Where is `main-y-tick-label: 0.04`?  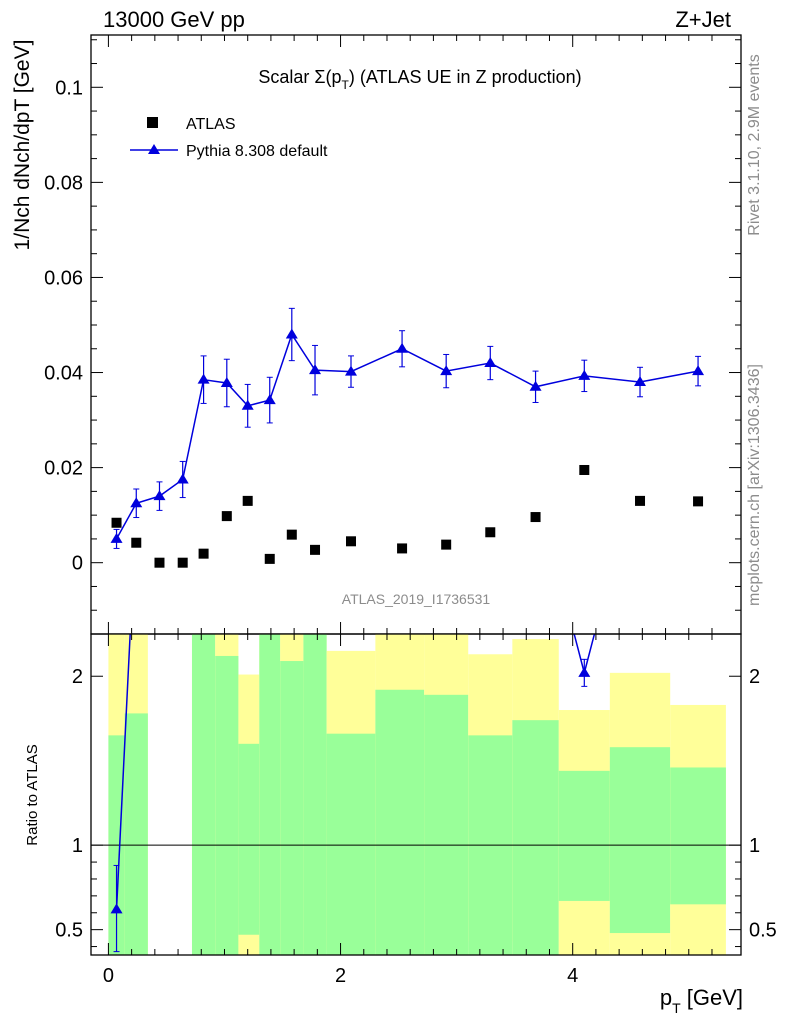
main-y-tick-label: 0.04 is located at coordinates (63, 374).